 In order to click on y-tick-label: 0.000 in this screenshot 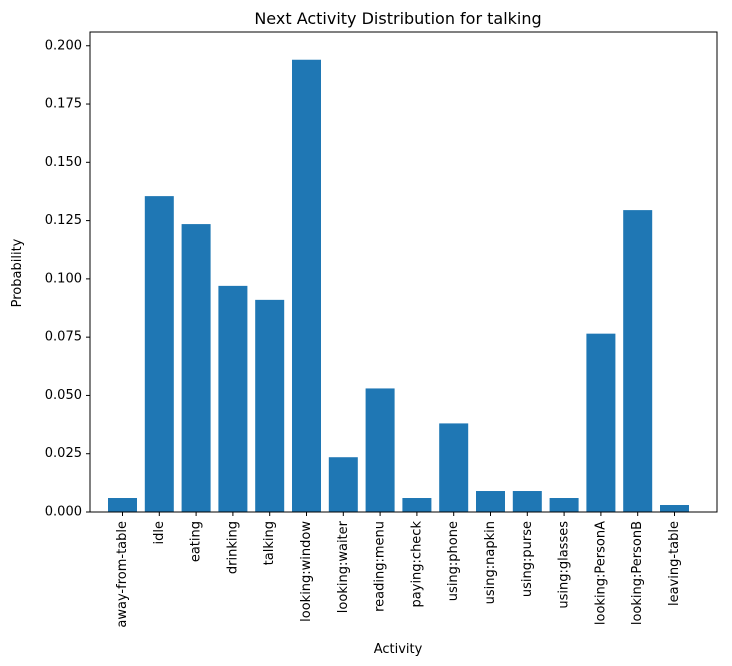, I will do `click(63, 512)`.